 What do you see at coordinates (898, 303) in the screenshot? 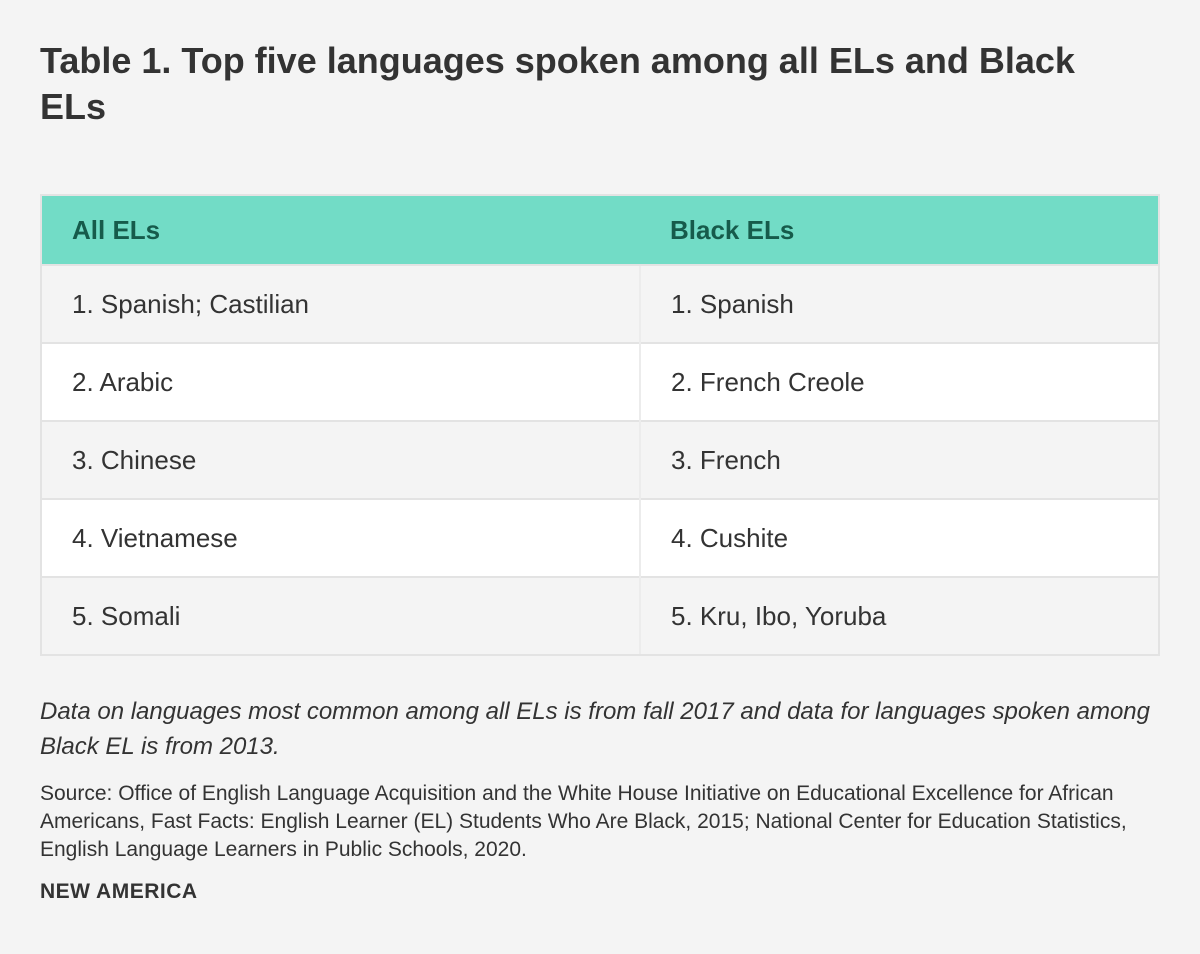
I see `cell-black-els: 1. Spanish` at bounding box center [898, 303].